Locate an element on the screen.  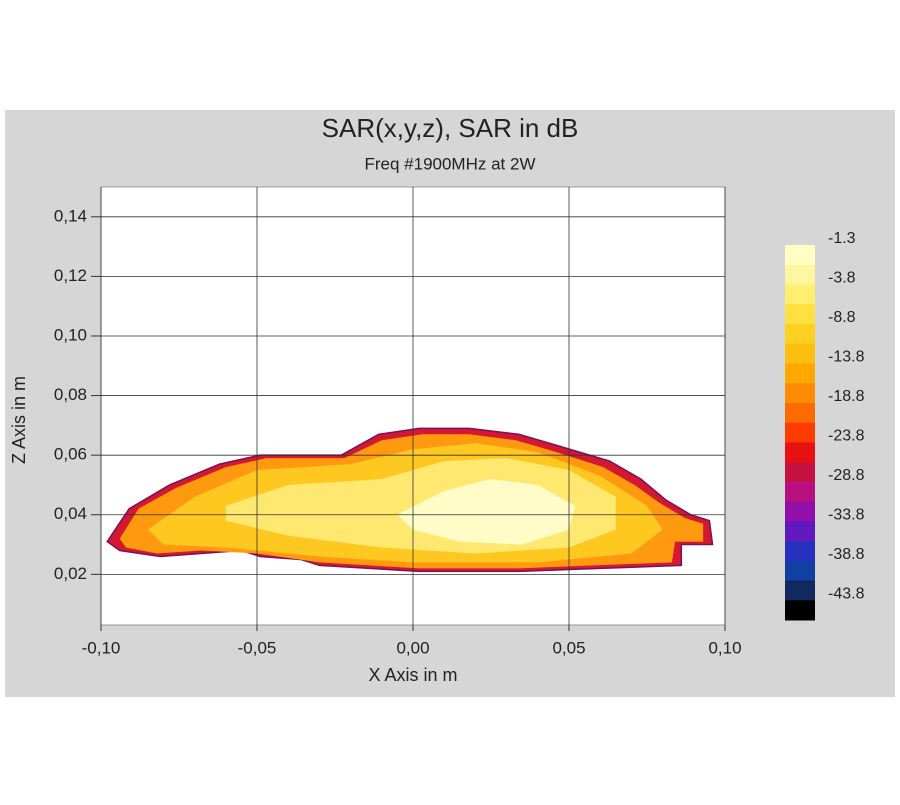
contour-region is located at coordinates (486, 512).